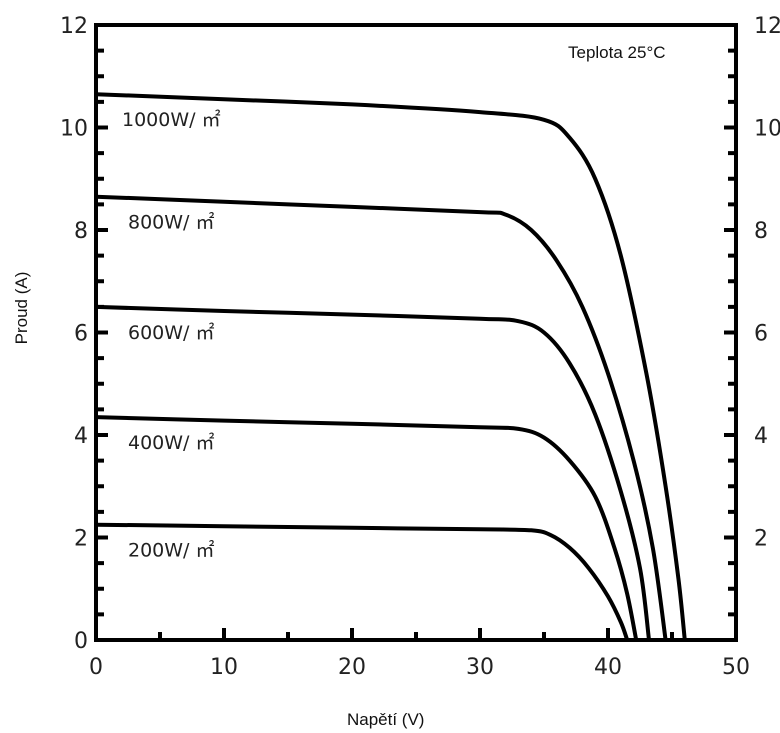  I want to click on series-label: 400W/ ㎡, so click(171, 442).